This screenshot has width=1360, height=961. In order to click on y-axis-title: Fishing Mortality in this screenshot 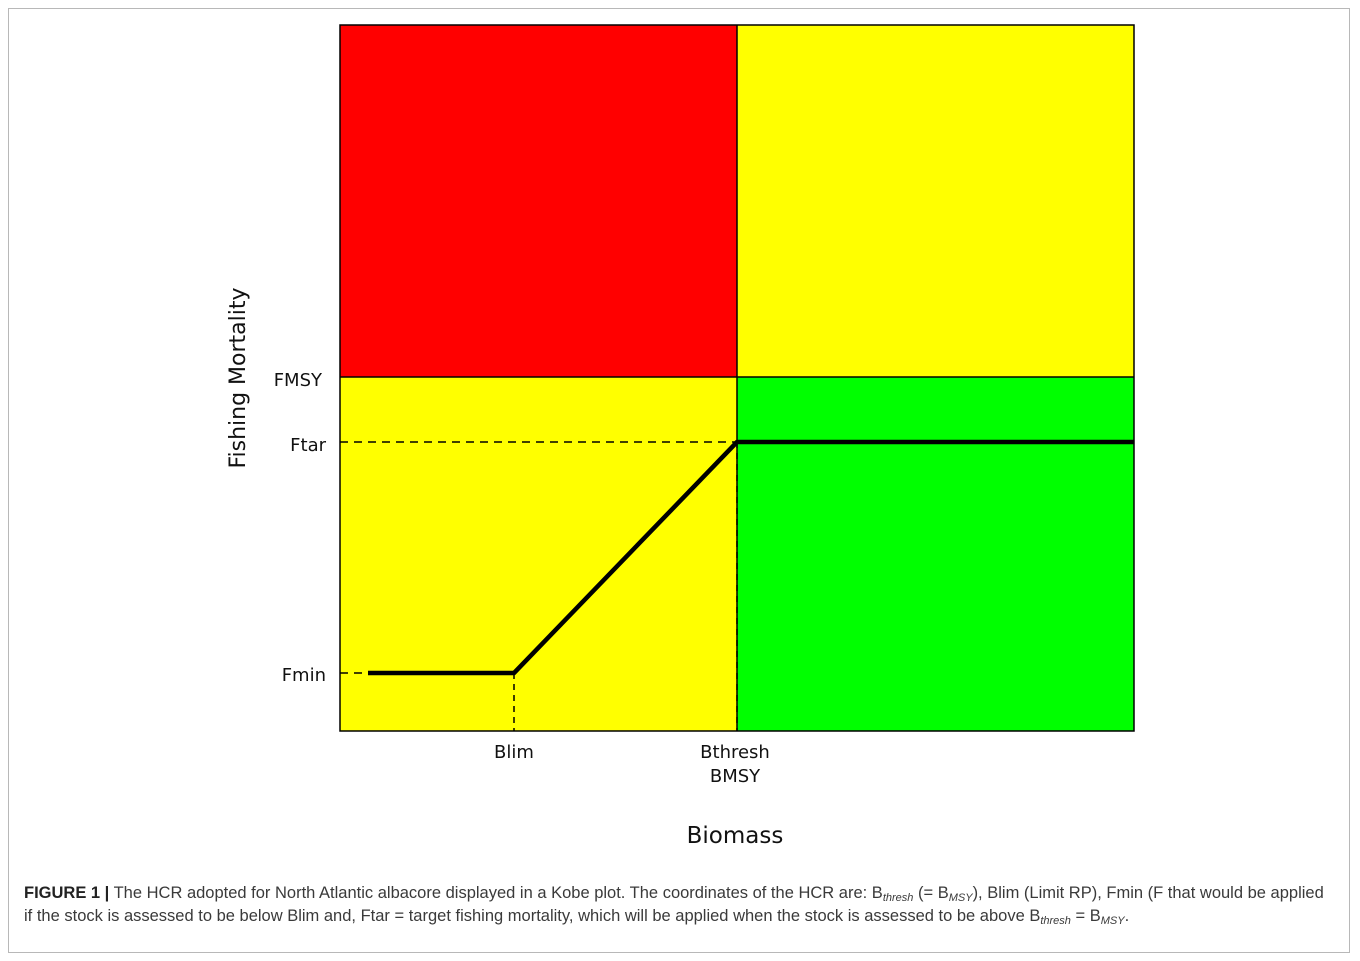, I will do `click(238, 377)`.